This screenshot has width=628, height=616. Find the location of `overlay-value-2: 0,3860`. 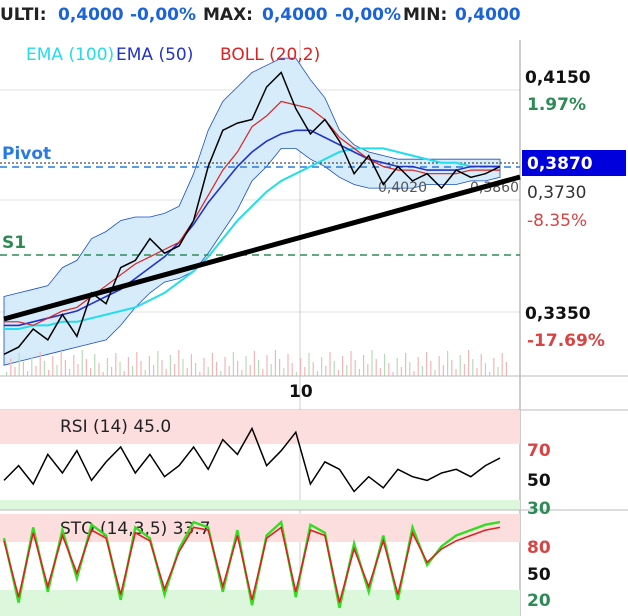

overlay-value-2: 0,3860 is located at coordinates (494, 188).